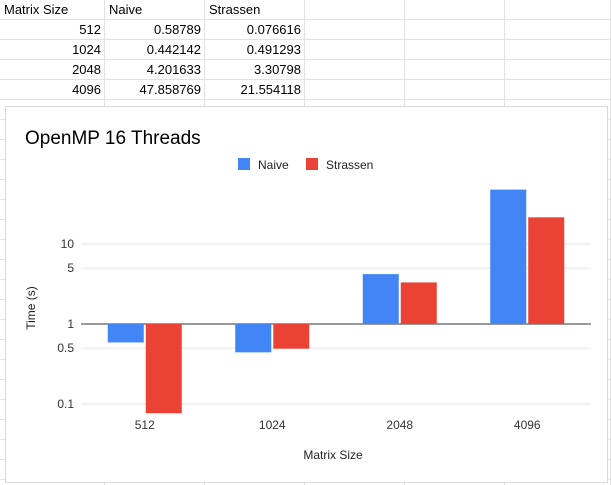  I want to click on sheet-row: 512 0.58789 0.076616, so click(305, 30).